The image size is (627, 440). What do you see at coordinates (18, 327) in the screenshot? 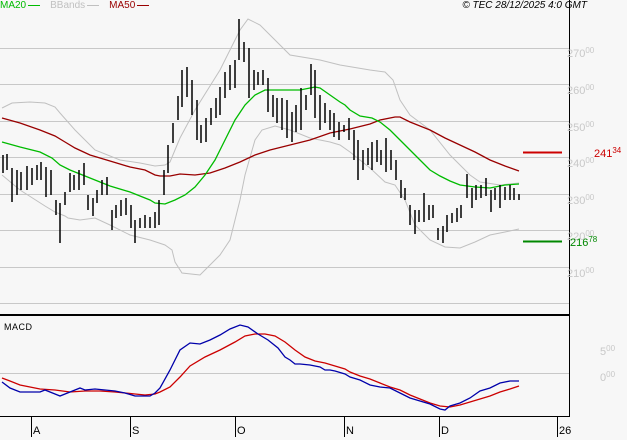
I see `macd-panel-title: MACD` at bounding box center [18, 327].